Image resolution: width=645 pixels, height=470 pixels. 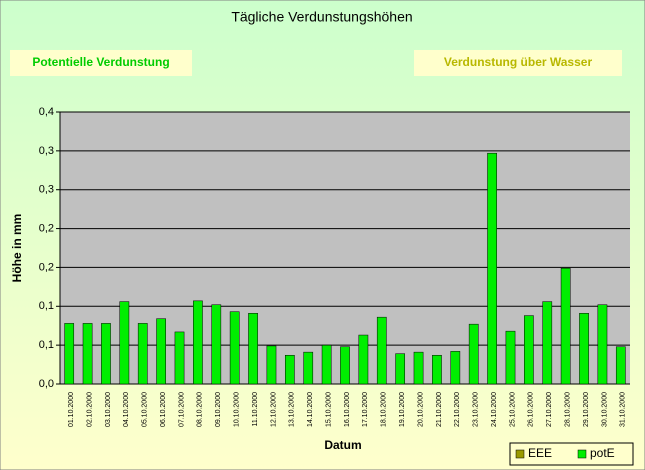 I want to click on x-tick-label: 03.10.2000, so click(x=108, y=409).